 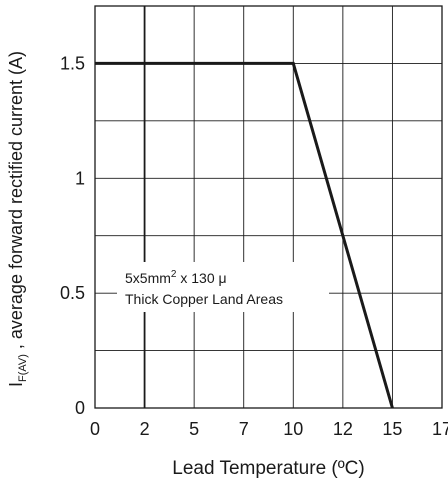 I want to click on y-tick-label: 0, so click(x=80, y=408).